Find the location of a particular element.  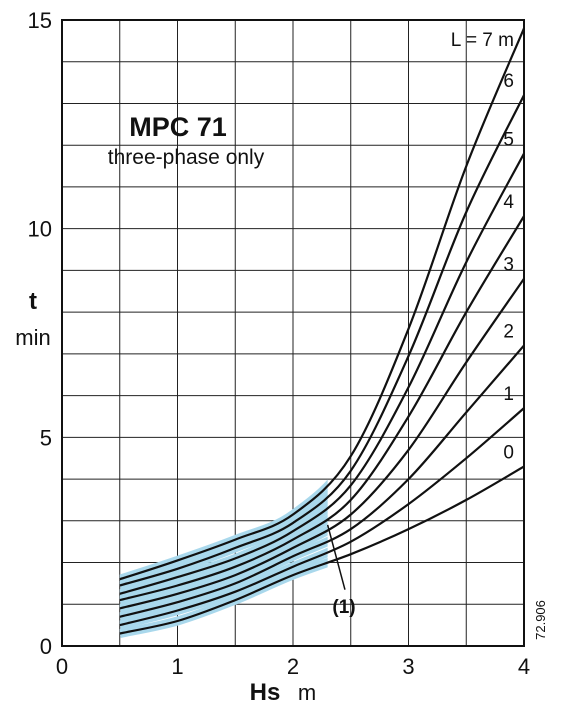

chart-subtitle: three-phase only is located at coordinates (186, 157).